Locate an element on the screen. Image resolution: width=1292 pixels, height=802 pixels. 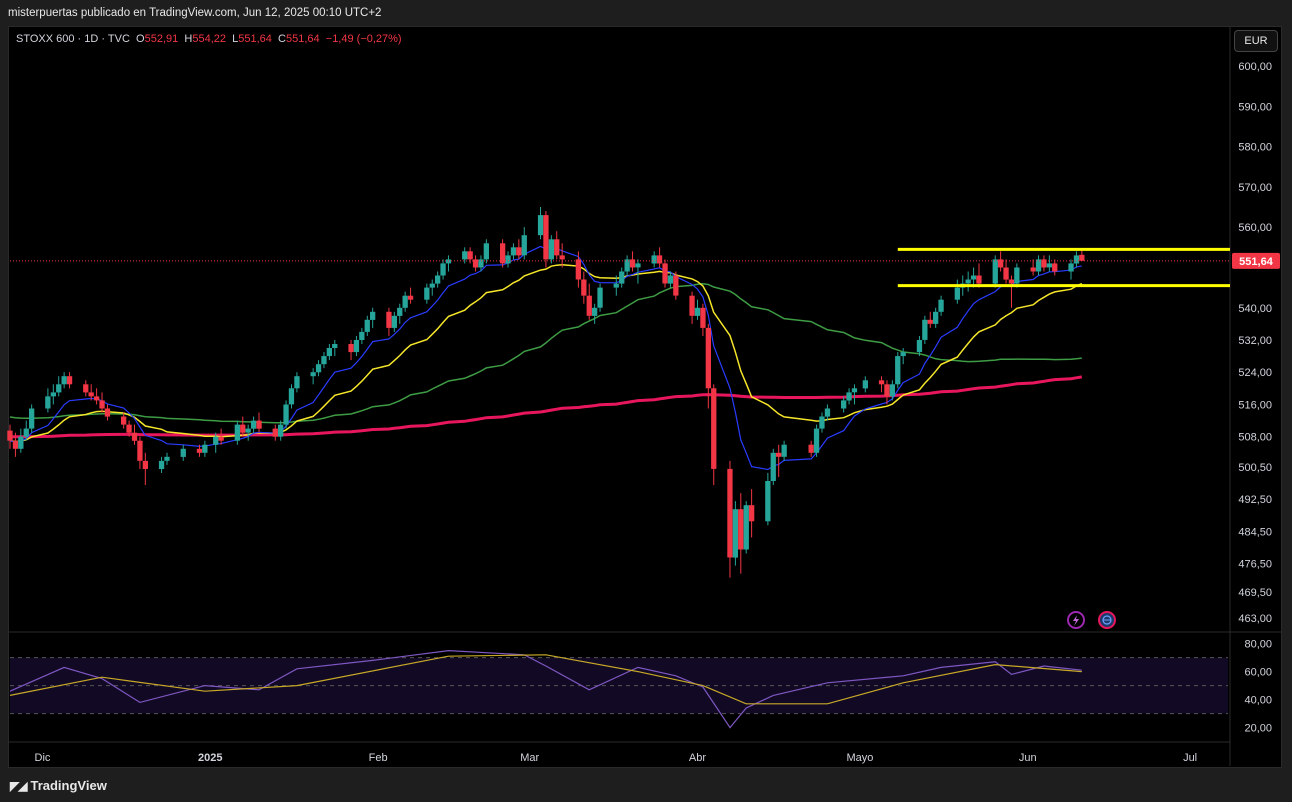
symbol-label: STOXX 600 · 1D · TVC is located at coordinates (73, 39).